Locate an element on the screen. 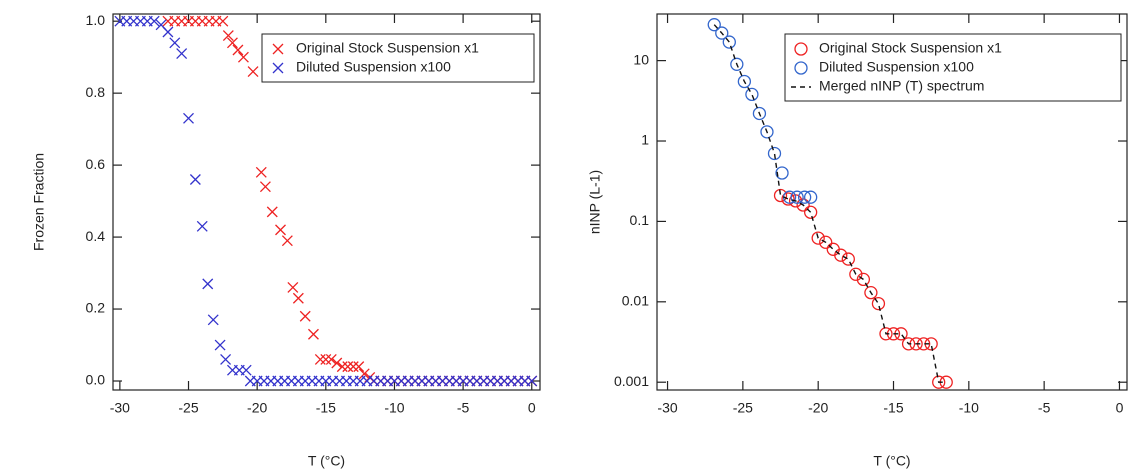  y-tick-label: 10 is located at coordinates (641, 59).